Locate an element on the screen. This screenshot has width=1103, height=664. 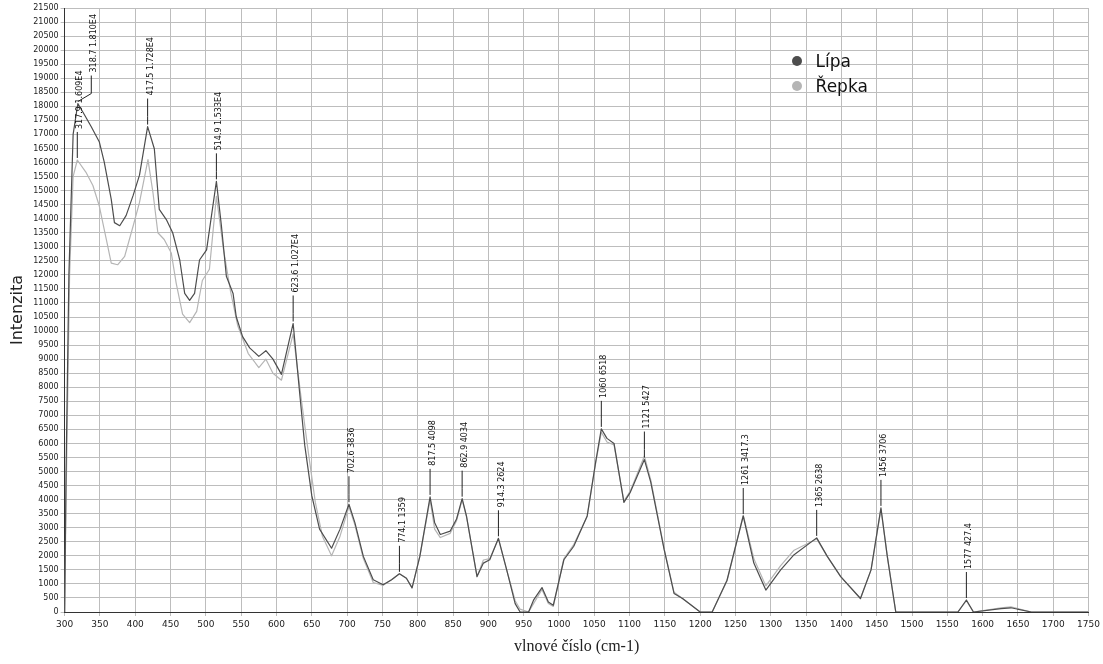
y-tick-label: 6500 is located at coordinates (48, 429).